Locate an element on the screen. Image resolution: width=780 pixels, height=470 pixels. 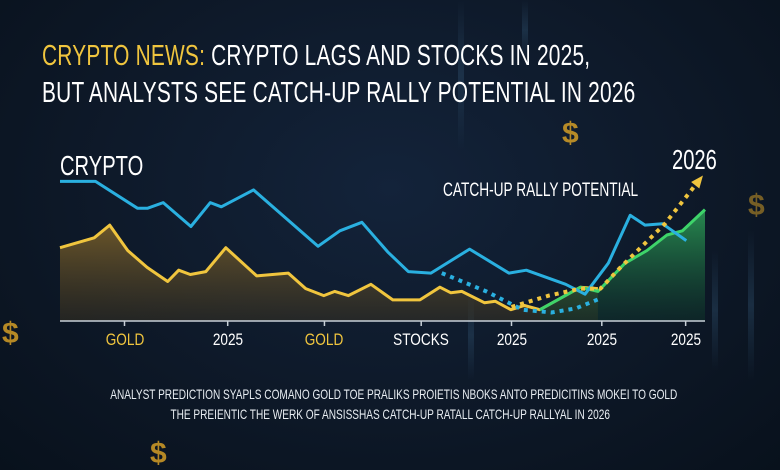
year-label-2026: 2026 is located at coordinates (694, 159).